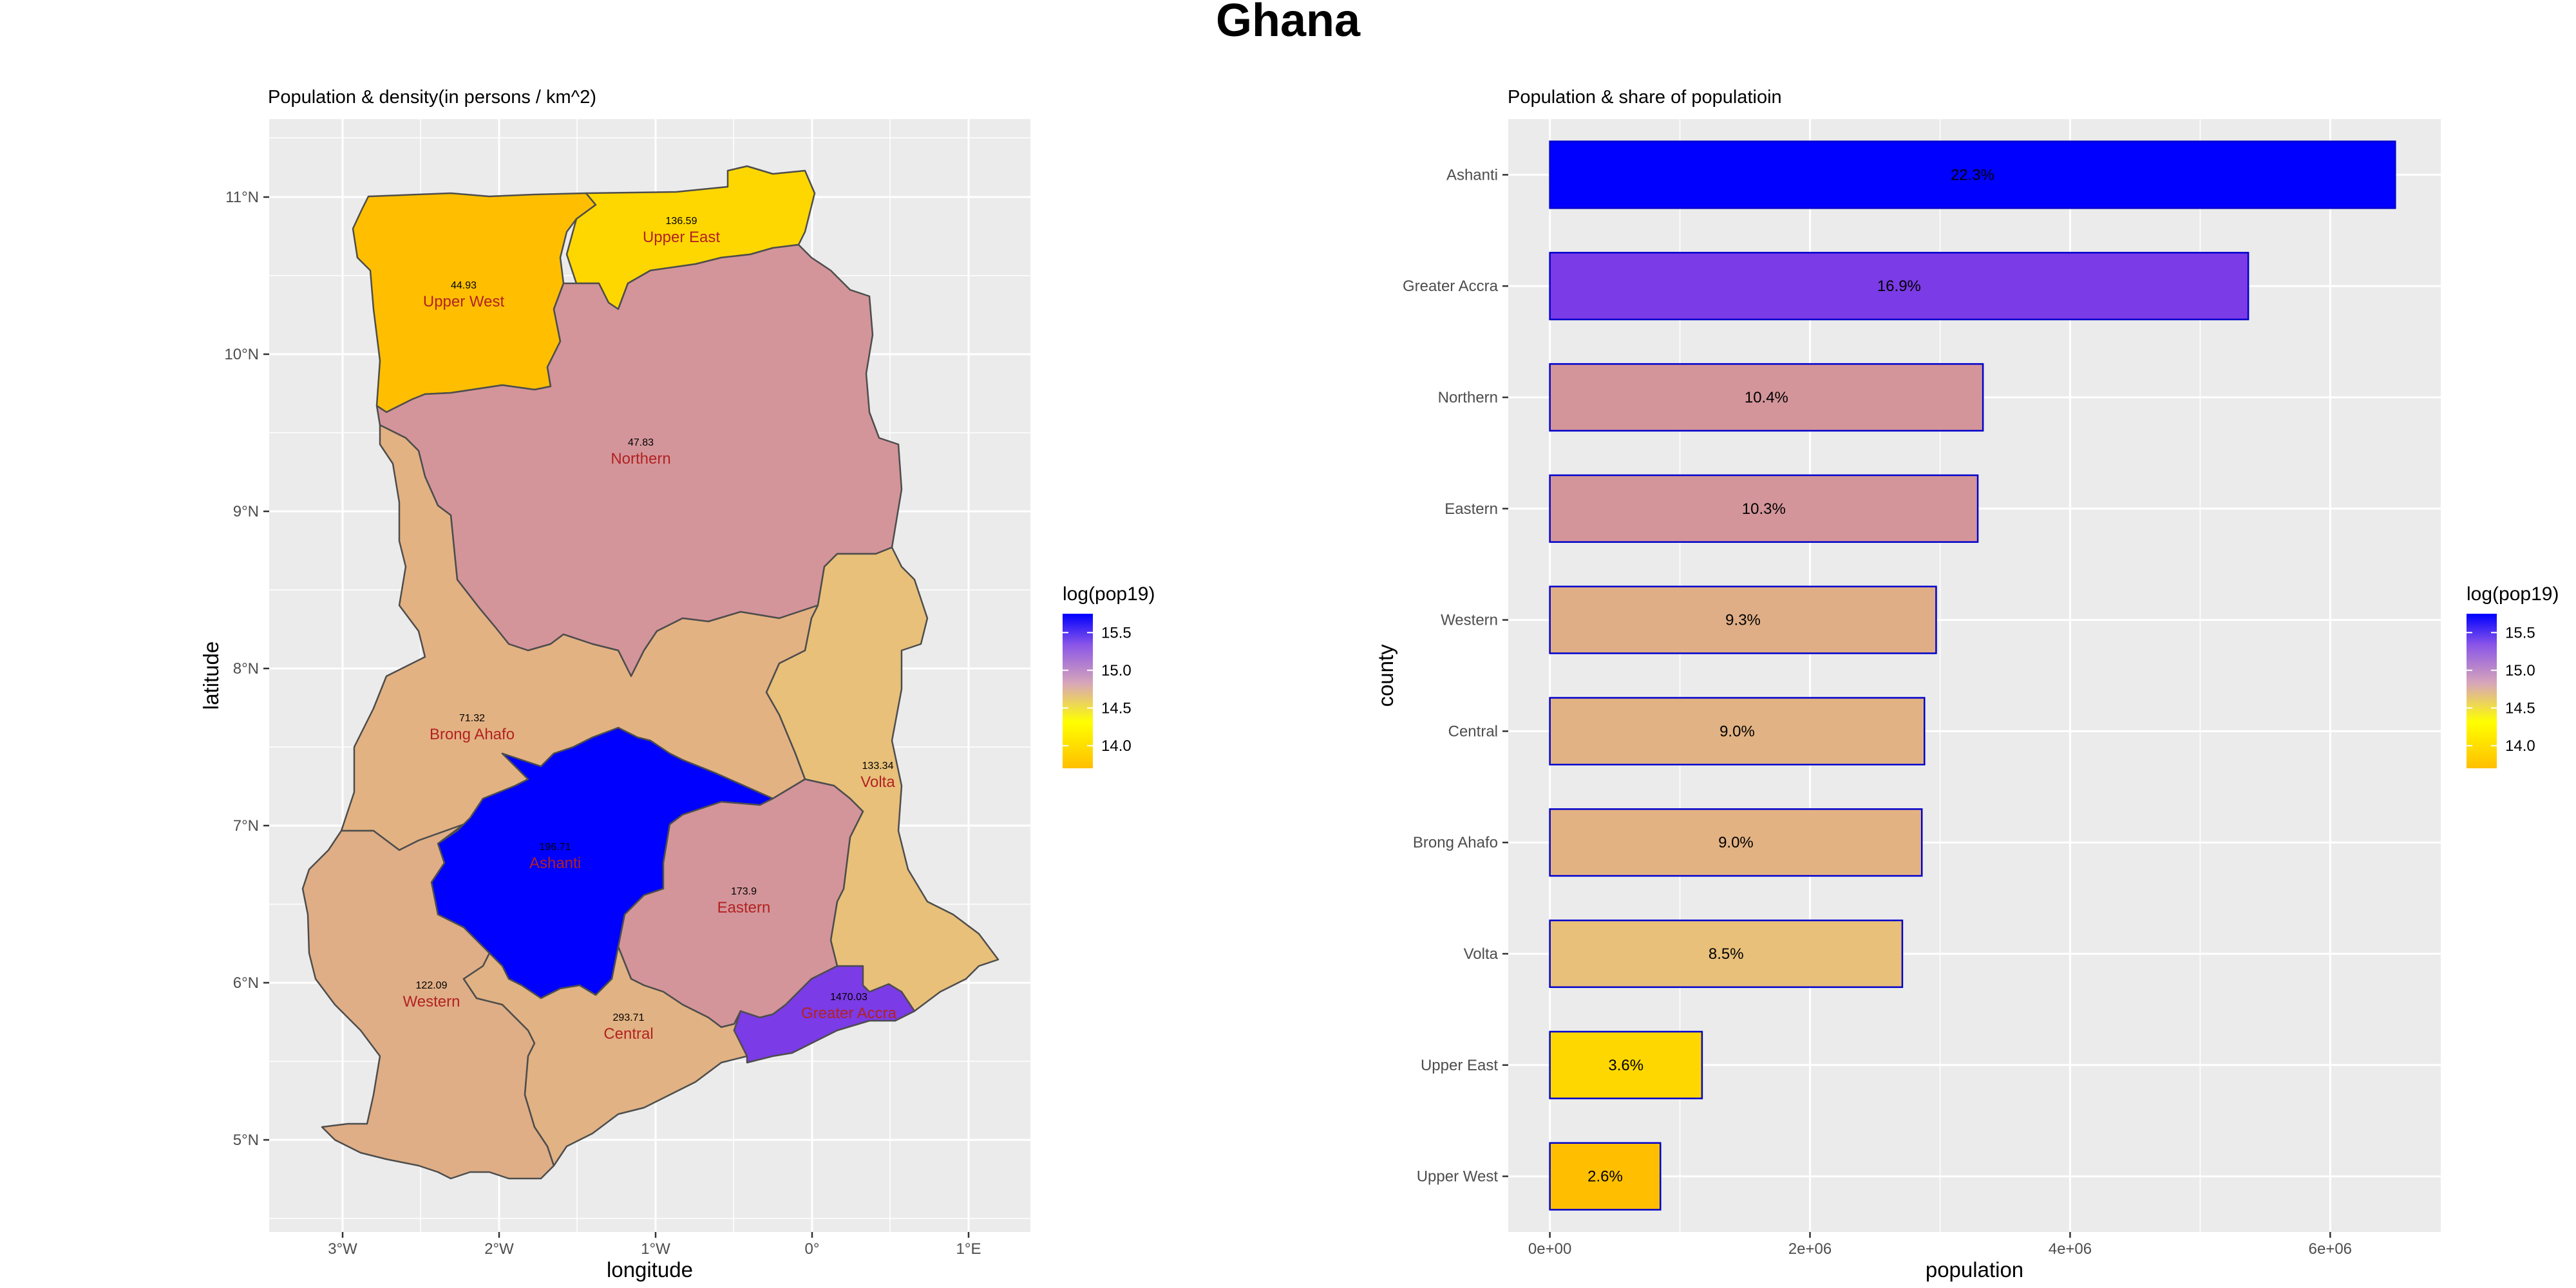 The width and height of the screenshot is (2576, 1288). Describe the element at coordinates (246, 512) in the screenshot. I see `map-y-tick-label: 9°N` at that location.